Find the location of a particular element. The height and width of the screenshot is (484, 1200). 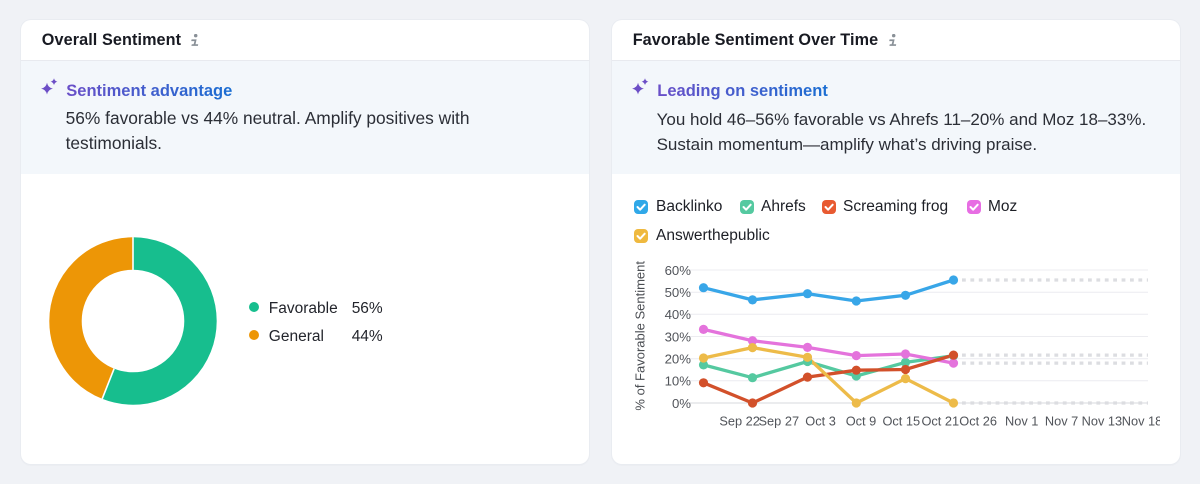

svg-text: Oct 3 is located at coordinates (820, 421).